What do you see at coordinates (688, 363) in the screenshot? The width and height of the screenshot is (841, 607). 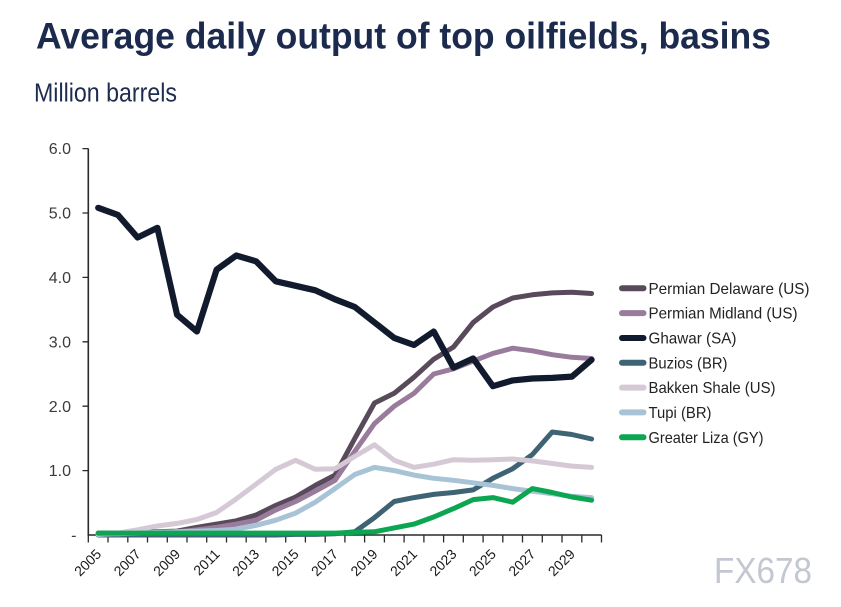 I see `svg-text: Buzios (BR)` at bounding box center [688, 363].